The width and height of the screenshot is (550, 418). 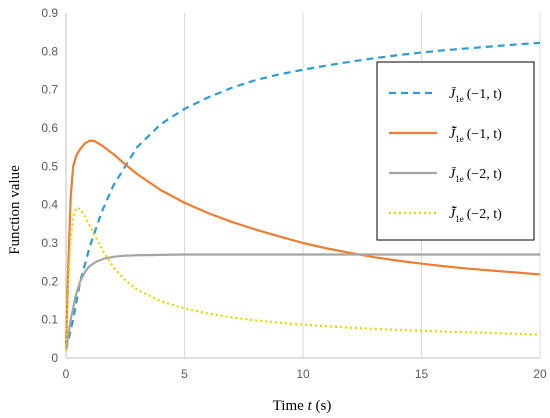 I want to click on y-tick-label: 0.7, so click(x=49, y=90).